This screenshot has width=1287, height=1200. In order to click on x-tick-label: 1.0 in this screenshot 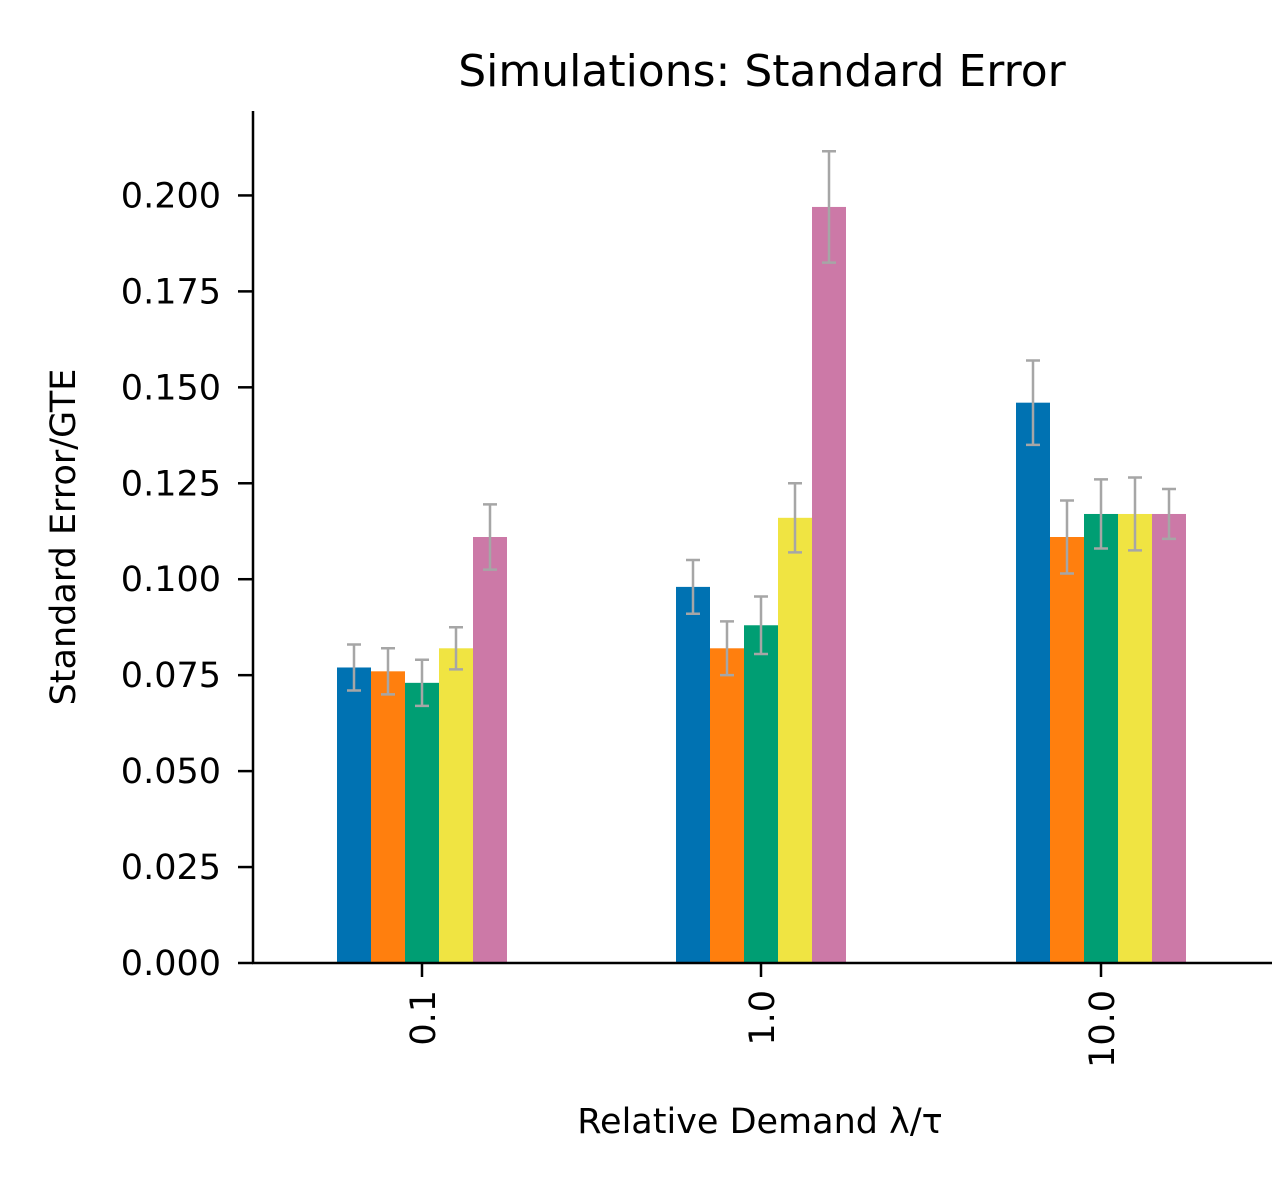, I will do `click(763, 1018)`.